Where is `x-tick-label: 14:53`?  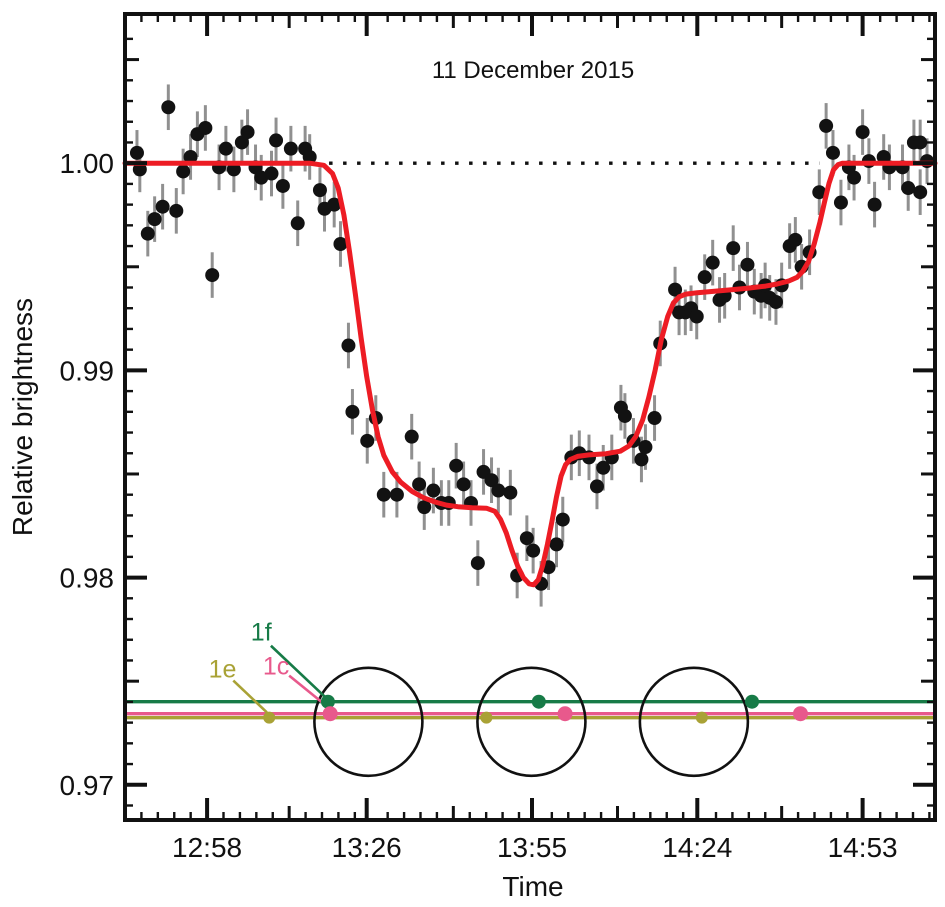 x-tick-label: 14:53 is located at coordinates (863, 847).